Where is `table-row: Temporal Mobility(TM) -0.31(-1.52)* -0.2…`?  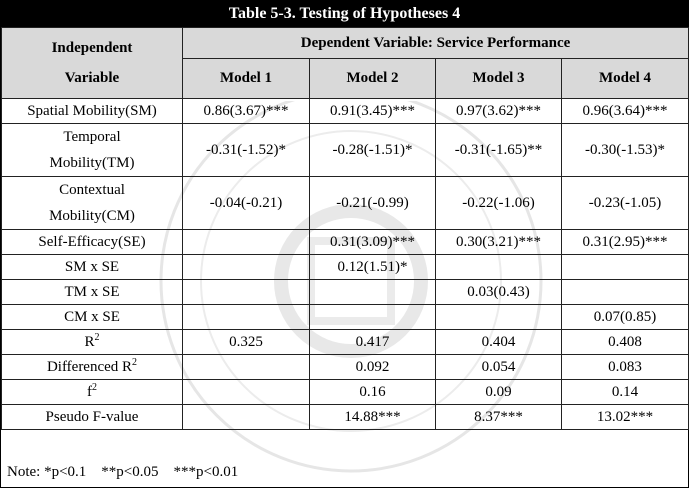
table-row: Temporal Mobility(TM) -0.31(-1.52)* -0.2… is located at coordinates (345, 150).